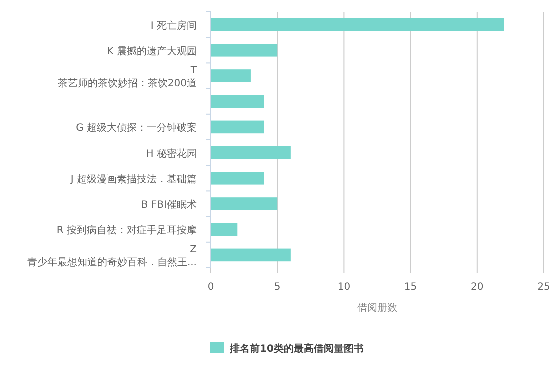  What do you see at coordinates (477, 287) in the screenshot?
I see `x-tick-label: 20` at bounding box center [477, 287].